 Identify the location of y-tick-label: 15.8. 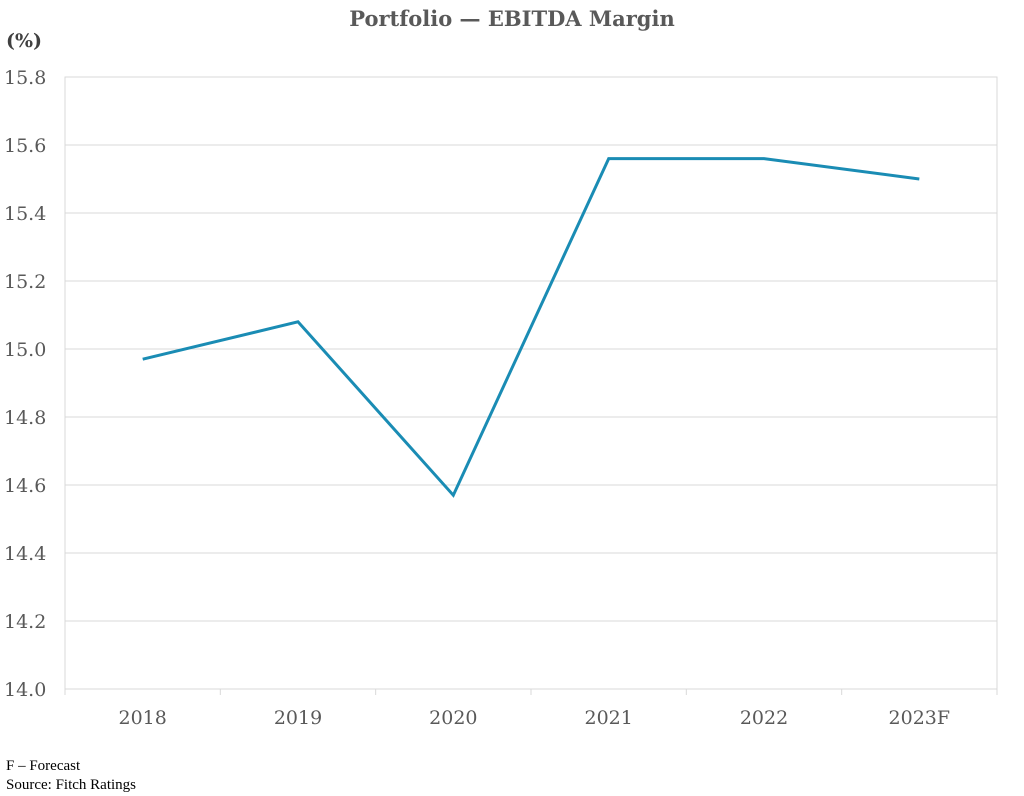
(25, 78).